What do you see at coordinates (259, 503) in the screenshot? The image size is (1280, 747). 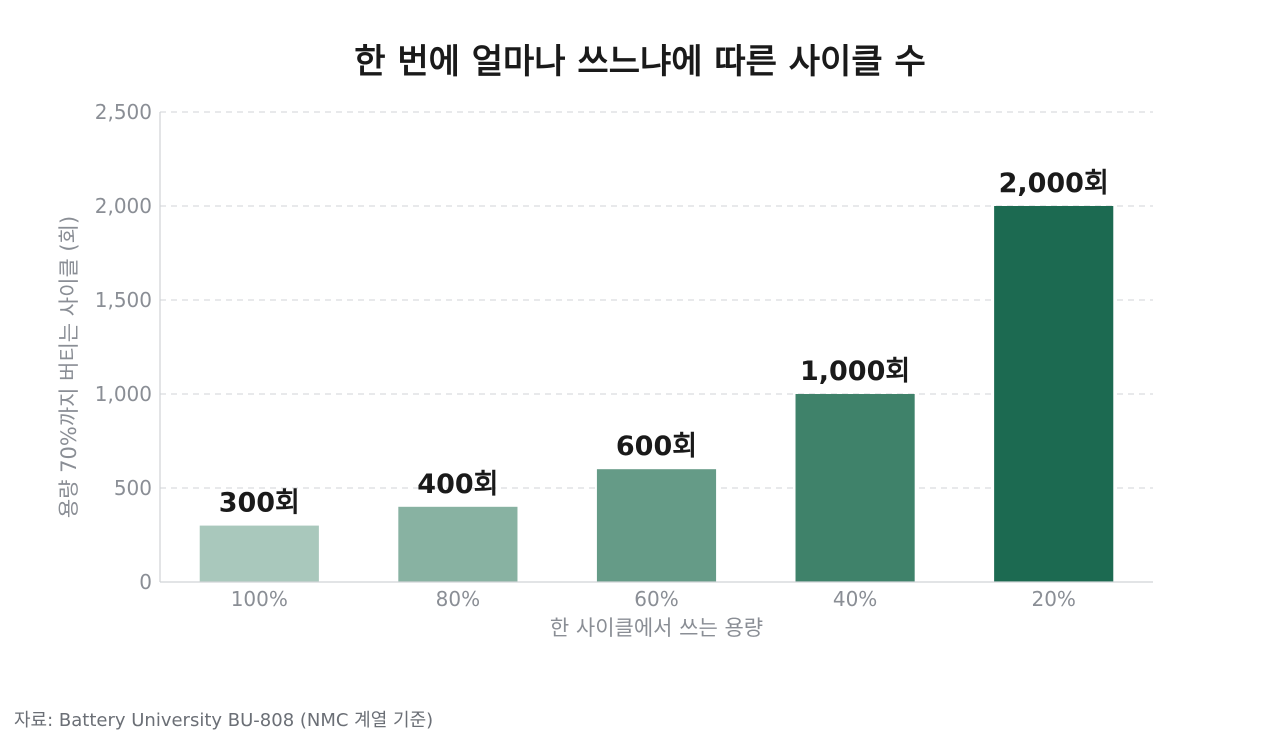 I see `bar-value-label: 300회` at bounding box center [259, 503].